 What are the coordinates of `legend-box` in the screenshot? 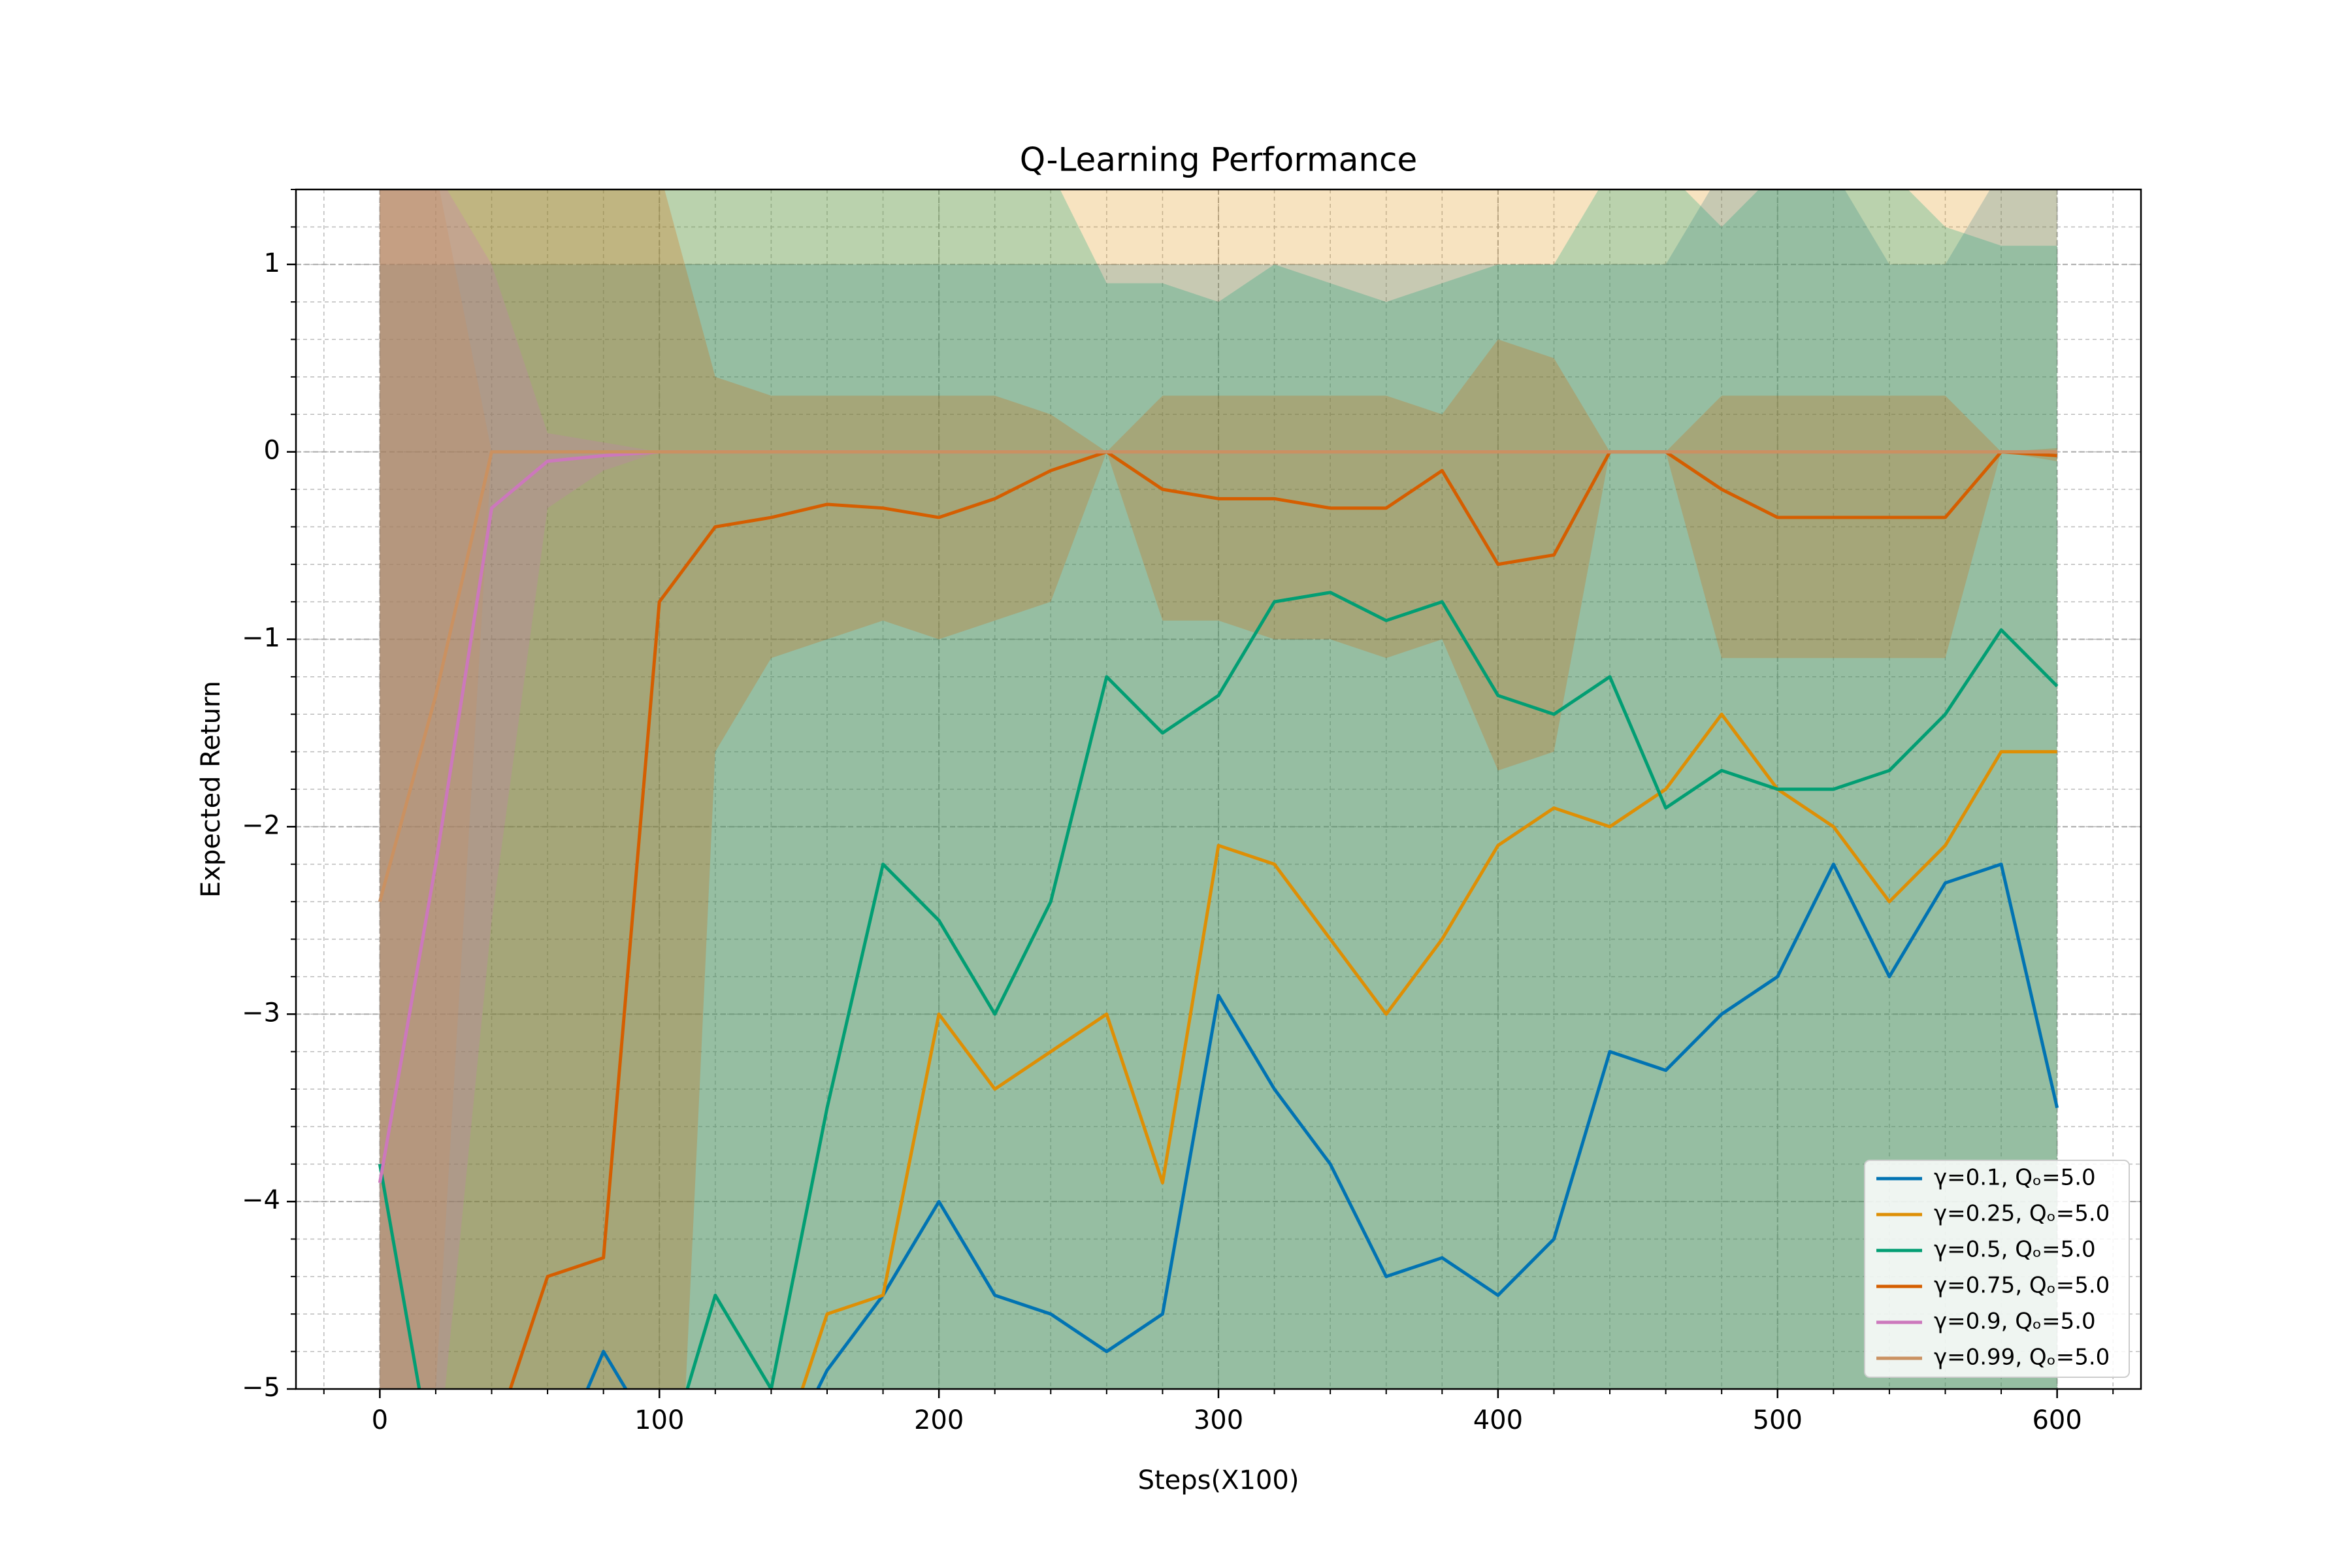 It's located at (1997, 1269).